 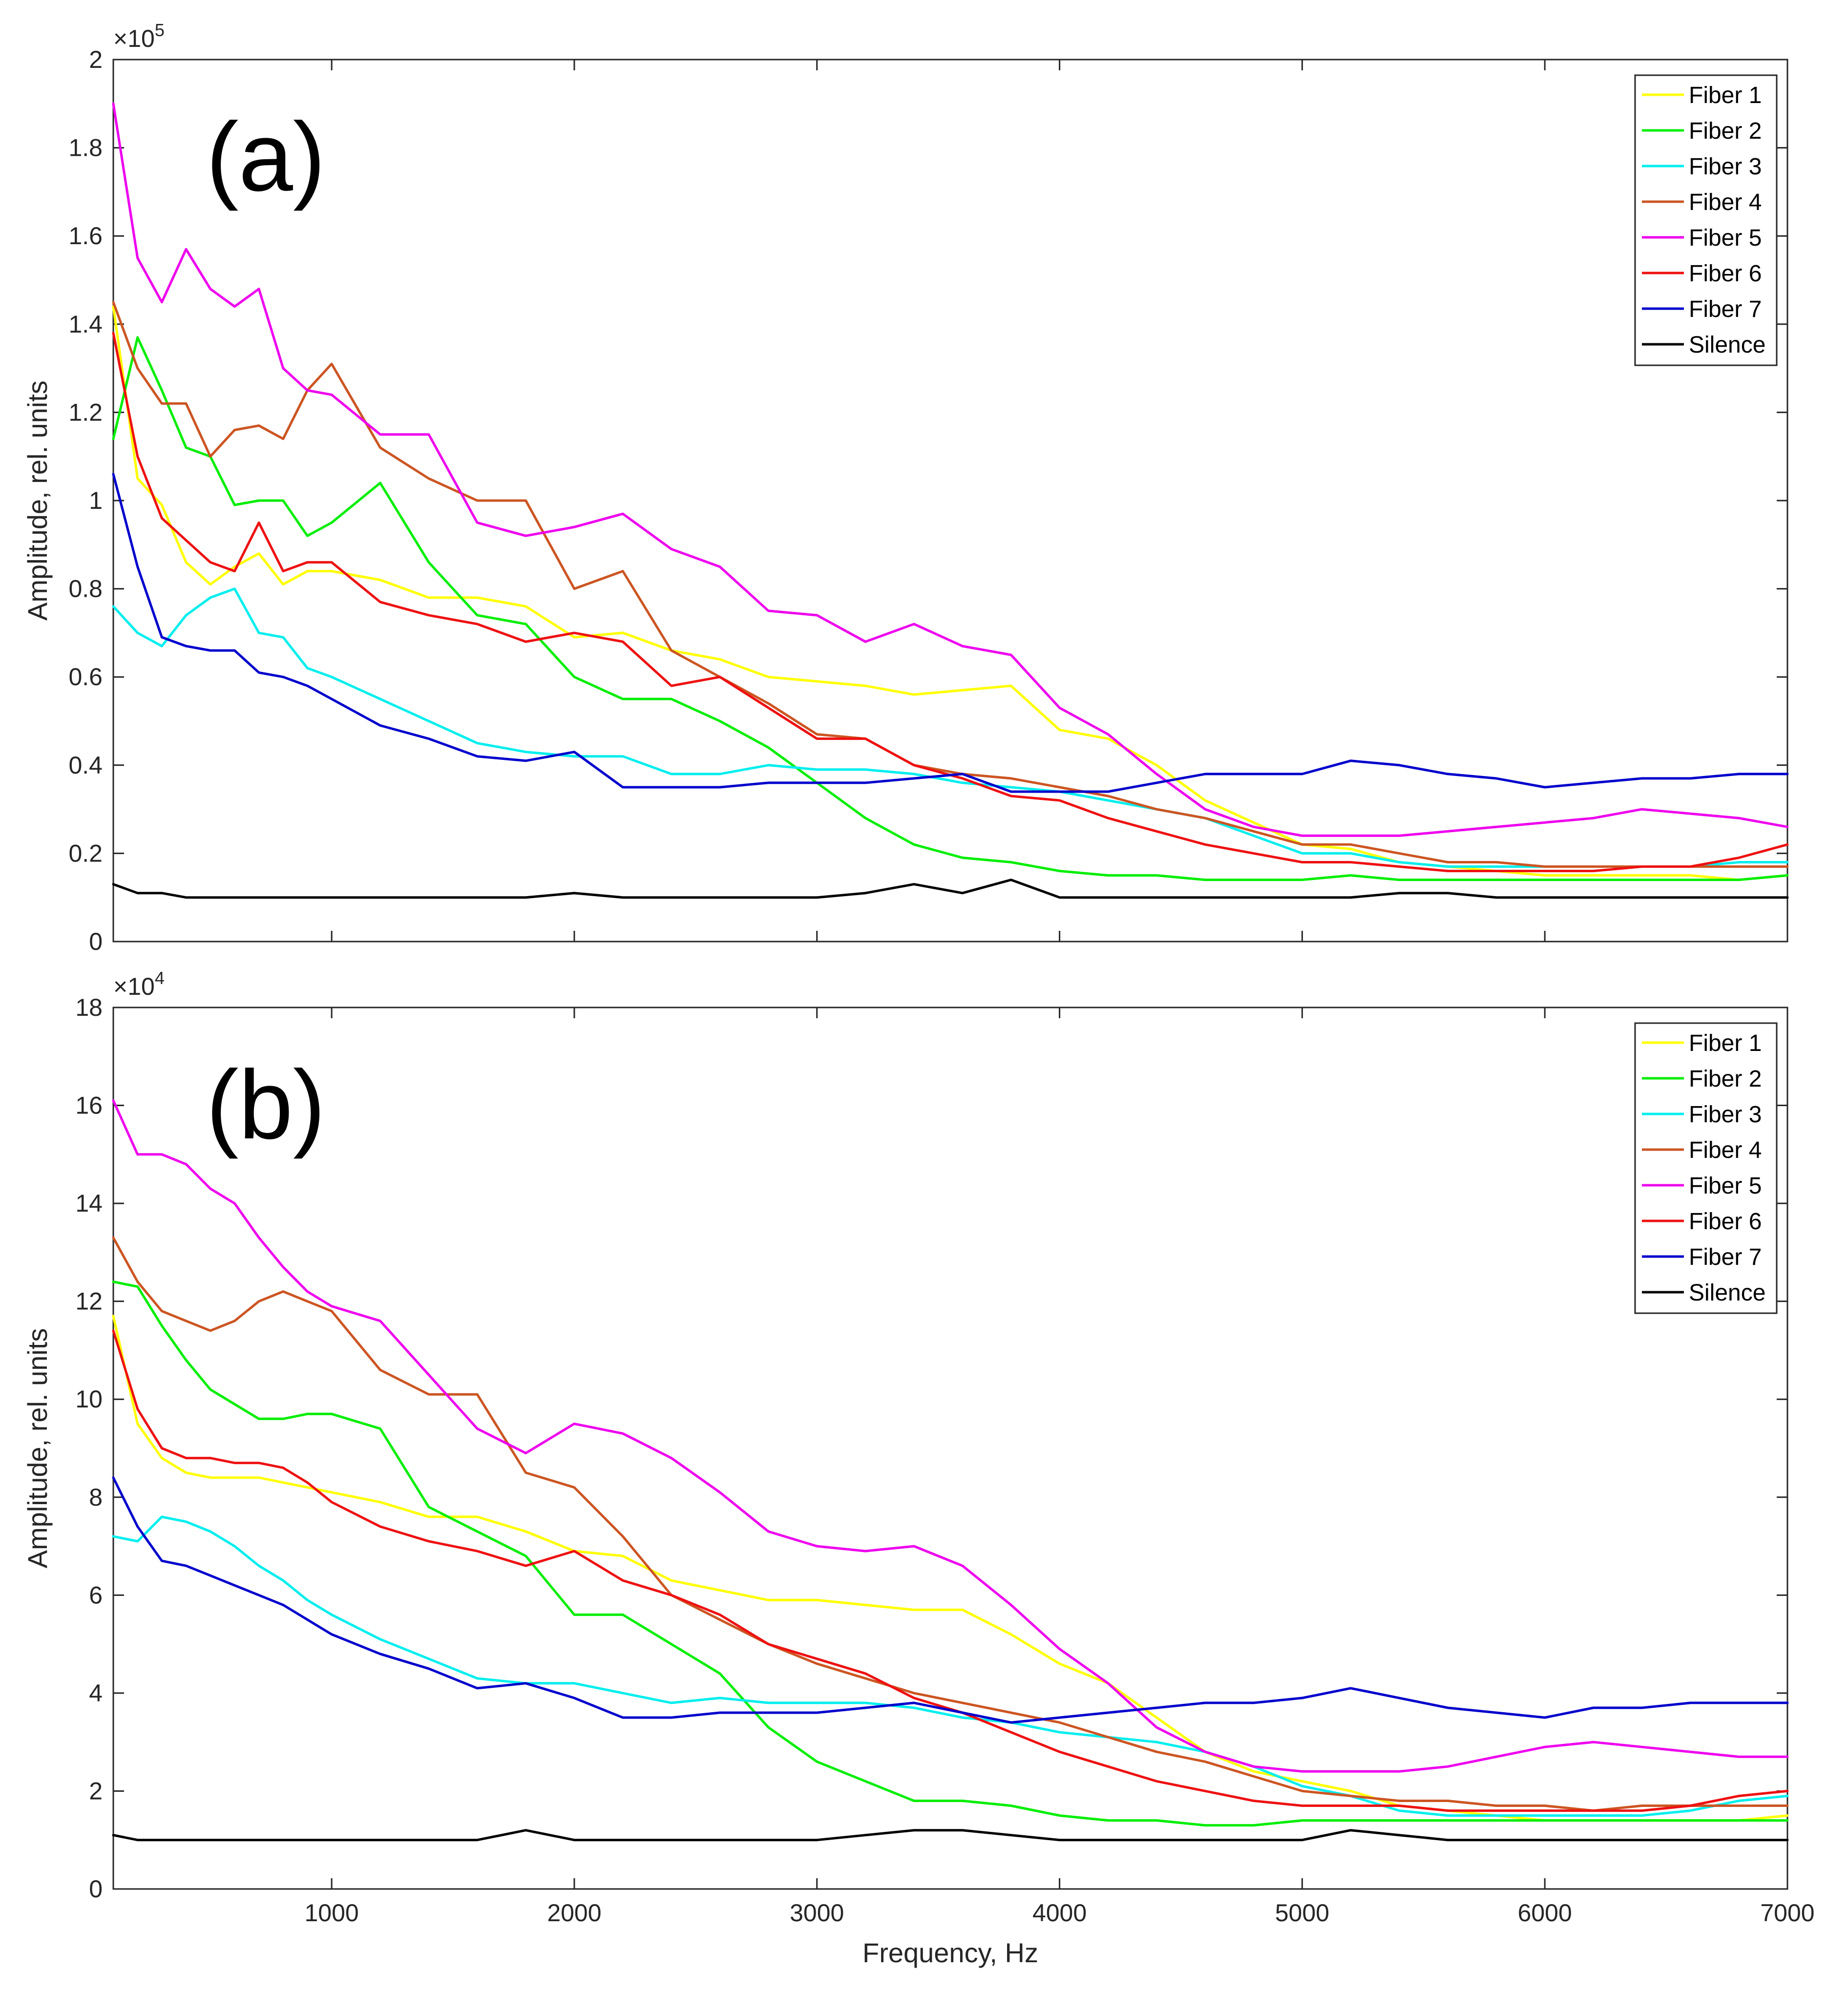 What do you see at coordinates (1725, 1079) in the screenshot?
I see `panel-b-legend-label-fiber-2: Fiber 2` at bounding box center [1725, 1079].